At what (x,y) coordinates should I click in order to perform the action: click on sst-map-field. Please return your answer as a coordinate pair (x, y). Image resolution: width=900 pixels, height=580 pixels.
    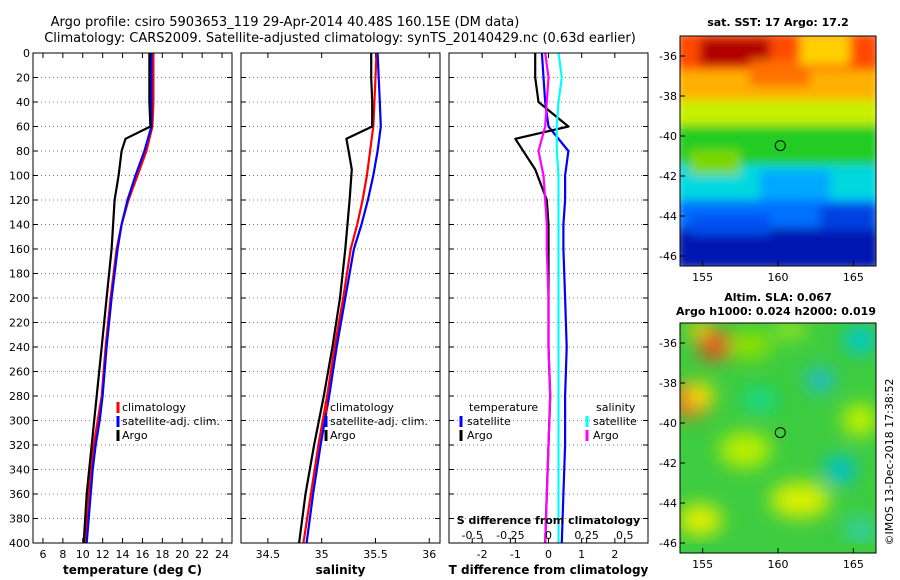
    Looking at the image, I should click on (778, 151).